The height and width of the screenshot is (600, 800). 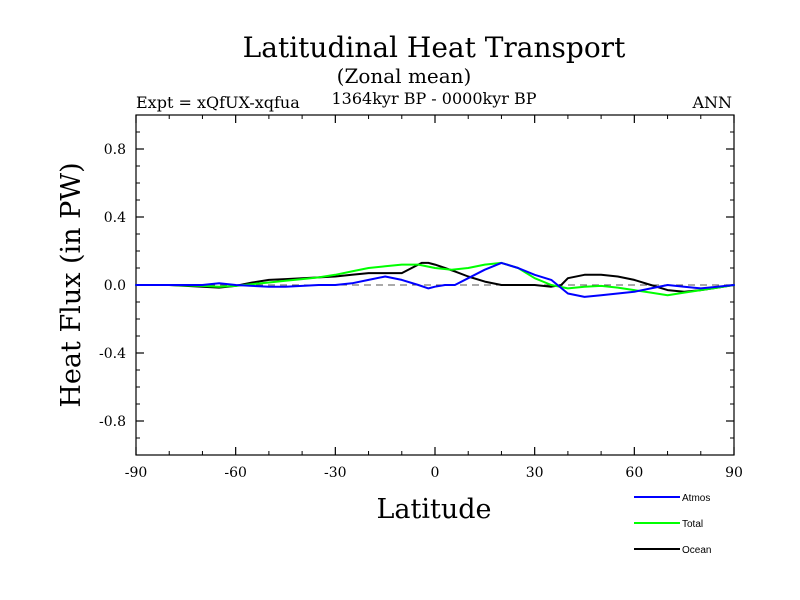 I want to click on x-tick-label: 30, so click(x=535, y=473).